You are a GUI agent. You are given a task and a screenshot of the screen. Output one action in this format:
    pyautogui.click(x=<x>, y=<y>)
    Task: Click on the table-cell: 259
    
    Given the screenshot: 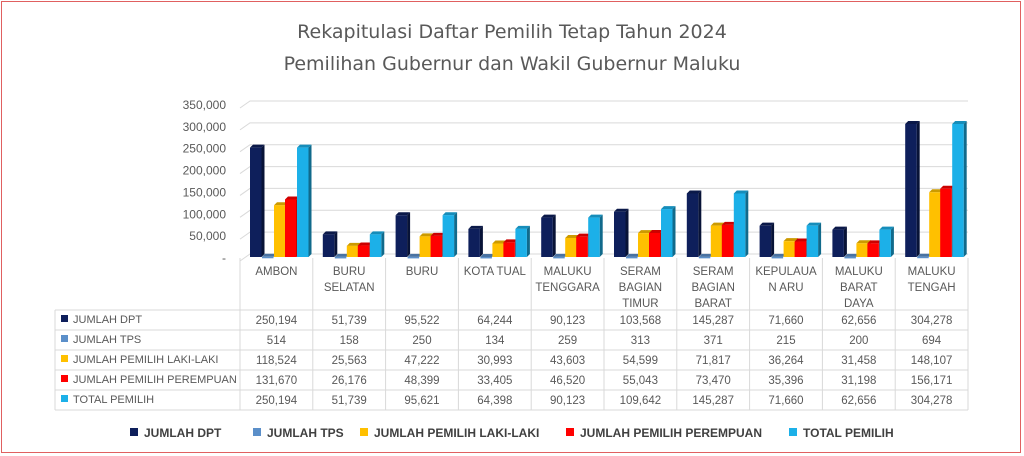 What is the action you would take?
    pyautogui.click(x=567, y=341)
    